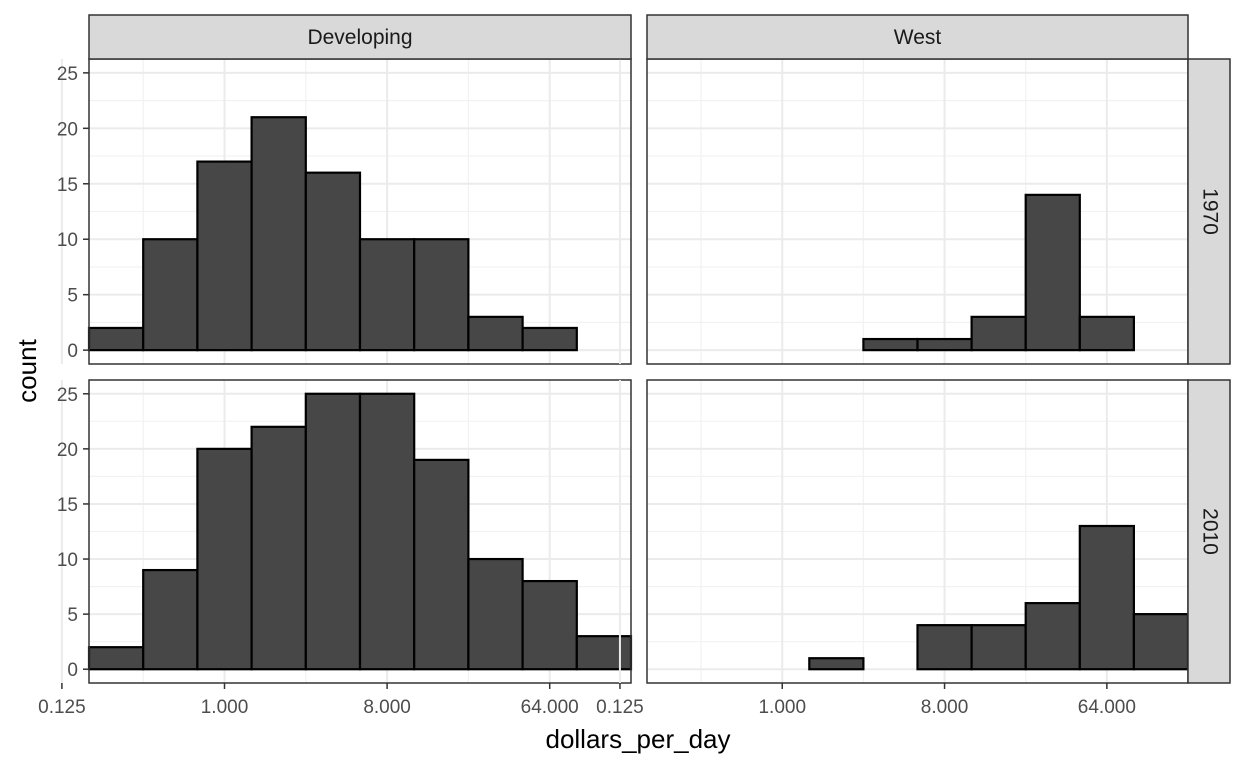 The width and height of the screenshot is (1248, 768). I want to click on facet-strip-label-1970: 1970, so click(1209, 211).